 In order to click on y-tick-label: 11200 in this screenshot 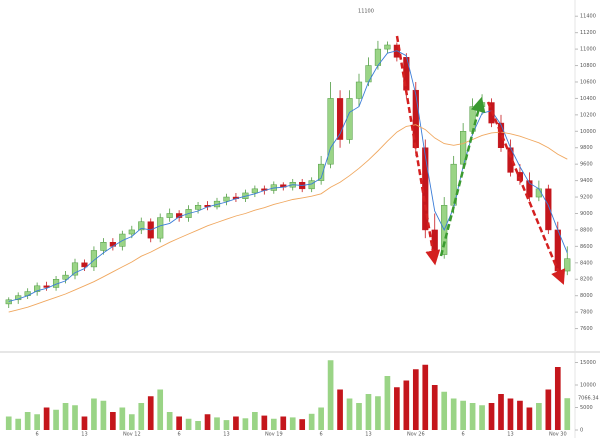, I will do `click(588, 33)`.